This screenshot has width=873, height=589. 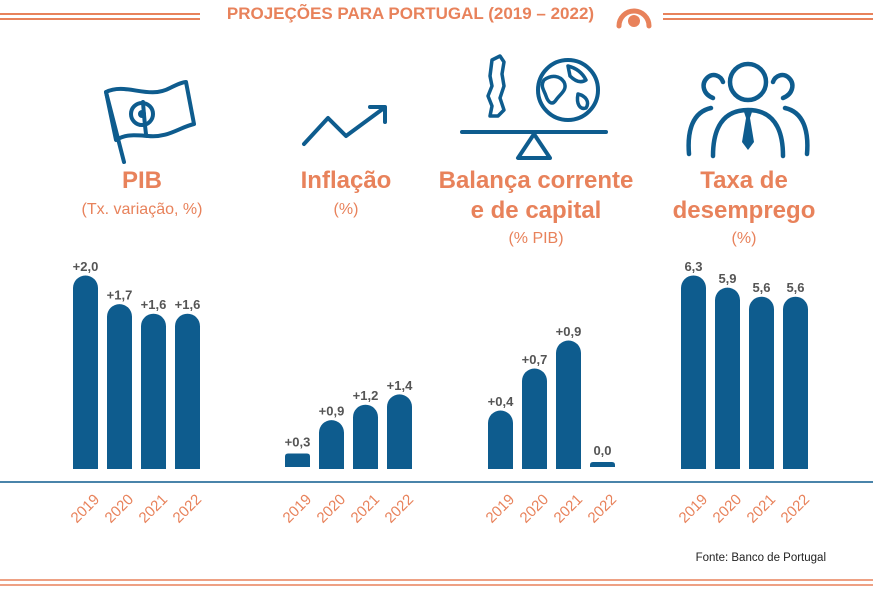 What do you see at coordinates (761, 287) in the screenshot?
I see `value-label-3-2021: 5,6` at bounding box center [761, 287].